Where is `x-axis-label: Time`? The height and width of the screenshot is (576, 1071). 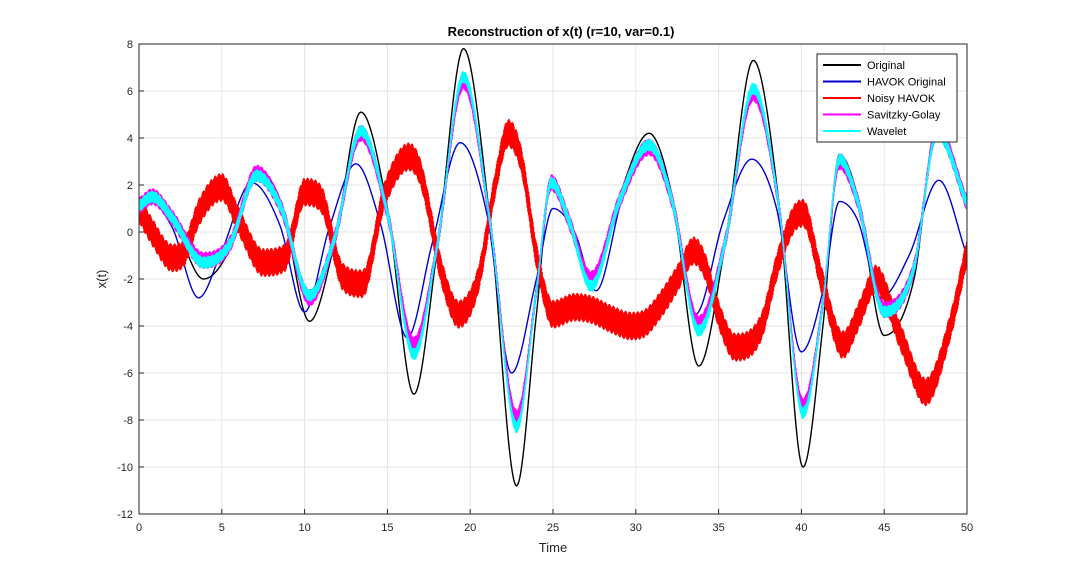
x-axis-label: Time is located at coordinates (553, 547).